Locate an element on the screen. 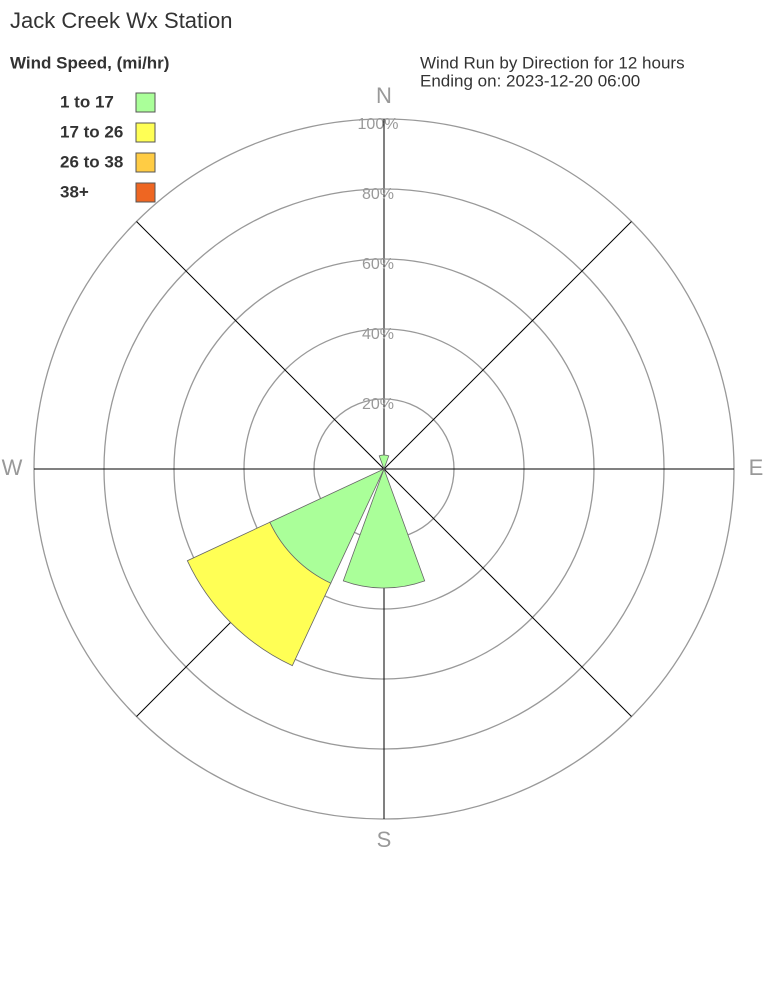 This screenshot has width=768, height=1008. direction-label: W is located at coordinates (12, 467).